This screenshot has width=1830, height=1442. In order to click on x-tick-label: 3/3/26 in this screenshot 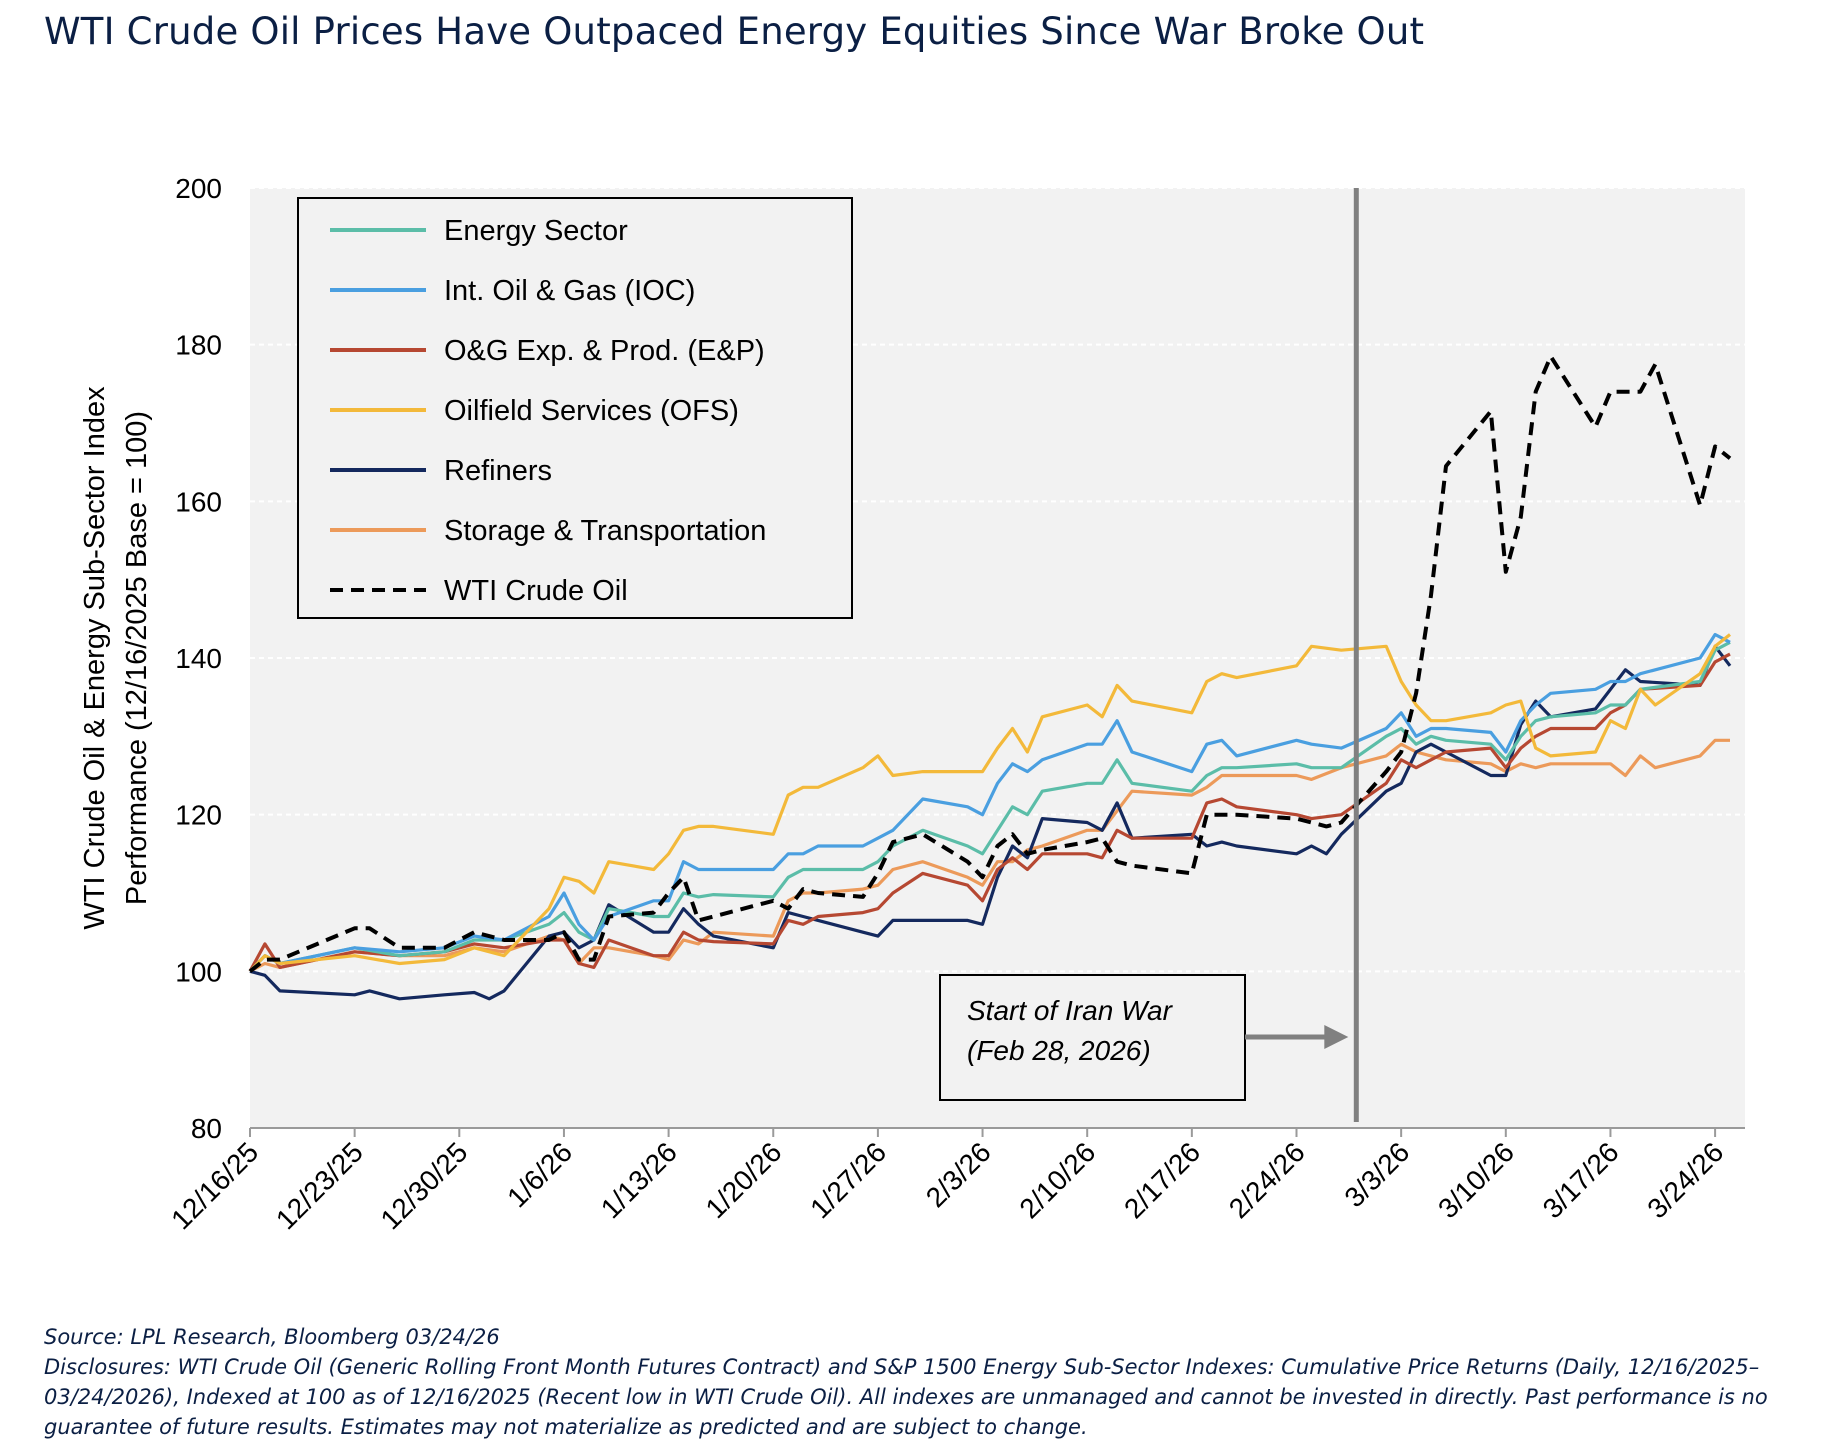, I will do `click(1376, 1174)`.